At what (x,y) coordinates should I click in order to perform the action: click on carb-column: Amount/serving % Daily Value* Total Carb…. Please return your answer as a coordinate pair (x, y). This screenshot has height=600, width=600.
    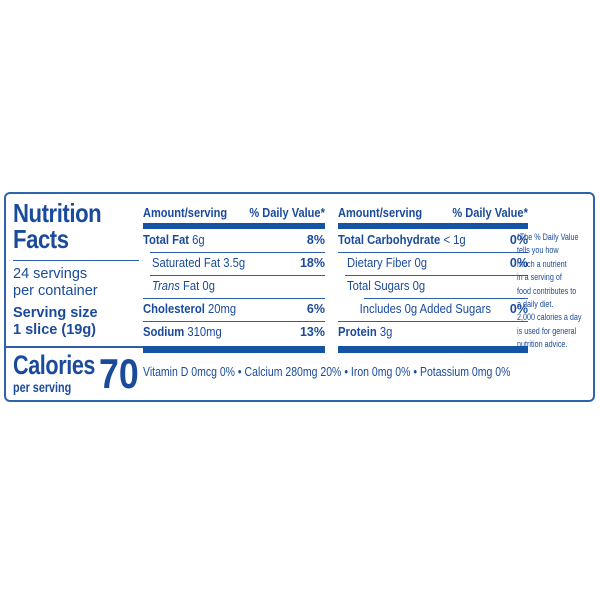
    Looking at the image, I should click on (433, 279).